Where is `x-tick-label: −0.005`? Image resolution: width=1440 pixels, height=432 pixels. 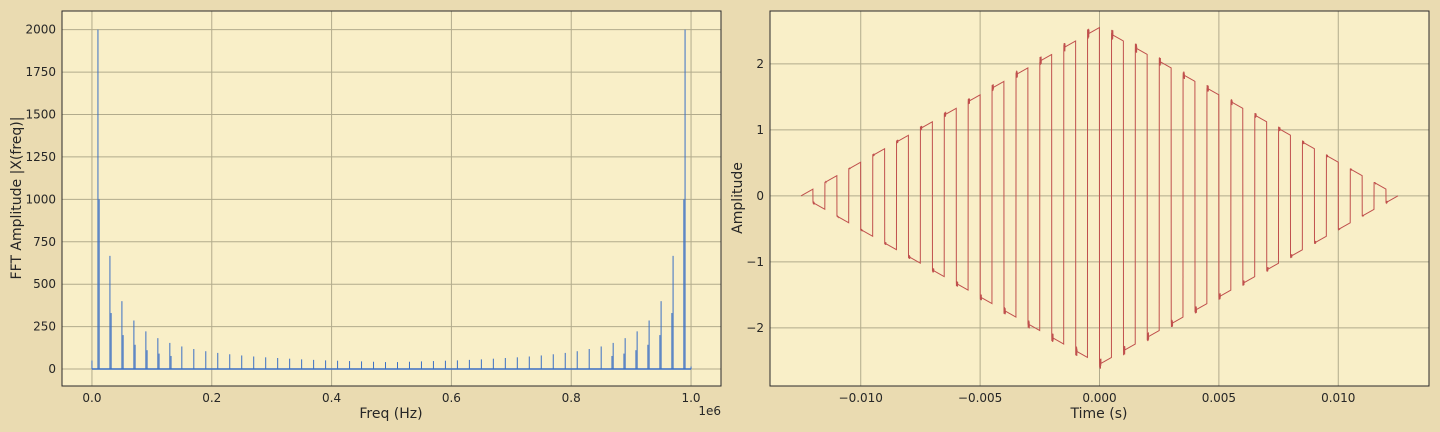
x-tick-label: −0.005 is located at coordinates (980, 398).